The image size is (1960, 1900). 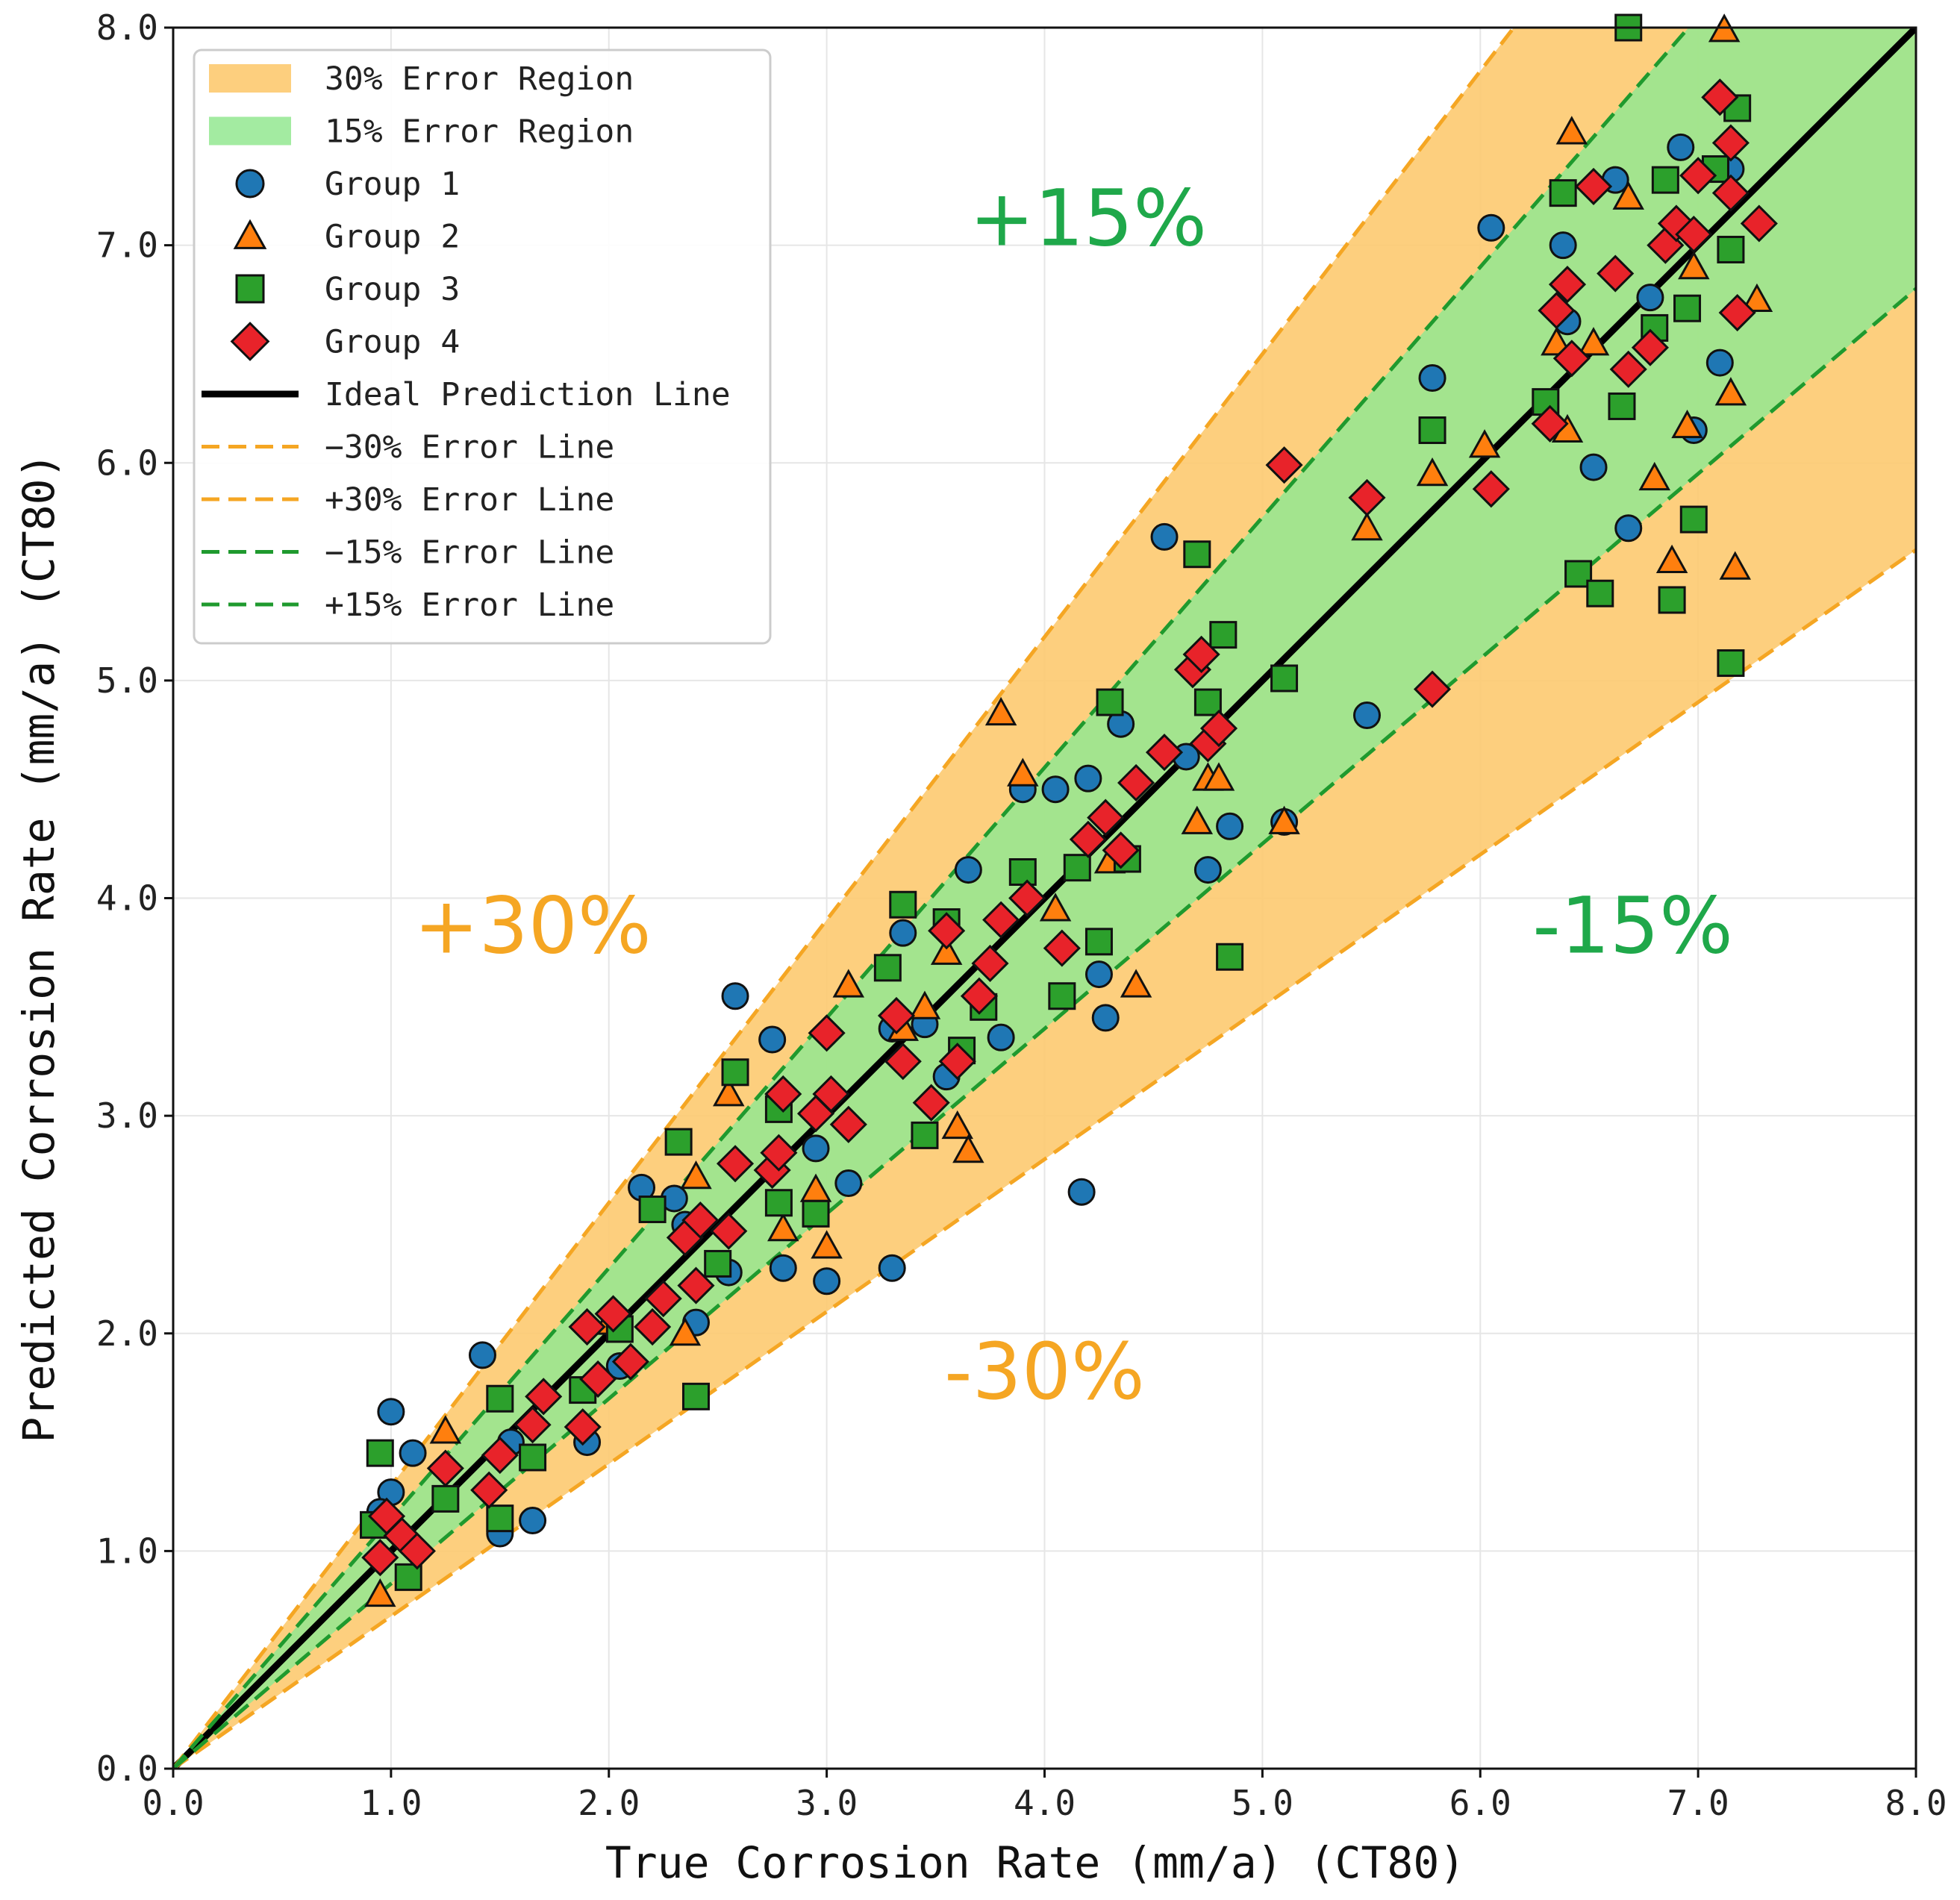 What do you see at coordinates (532, 926) in the screenshot?
I see `annotation-label-1: +30%` at bounding box center [532, 926].